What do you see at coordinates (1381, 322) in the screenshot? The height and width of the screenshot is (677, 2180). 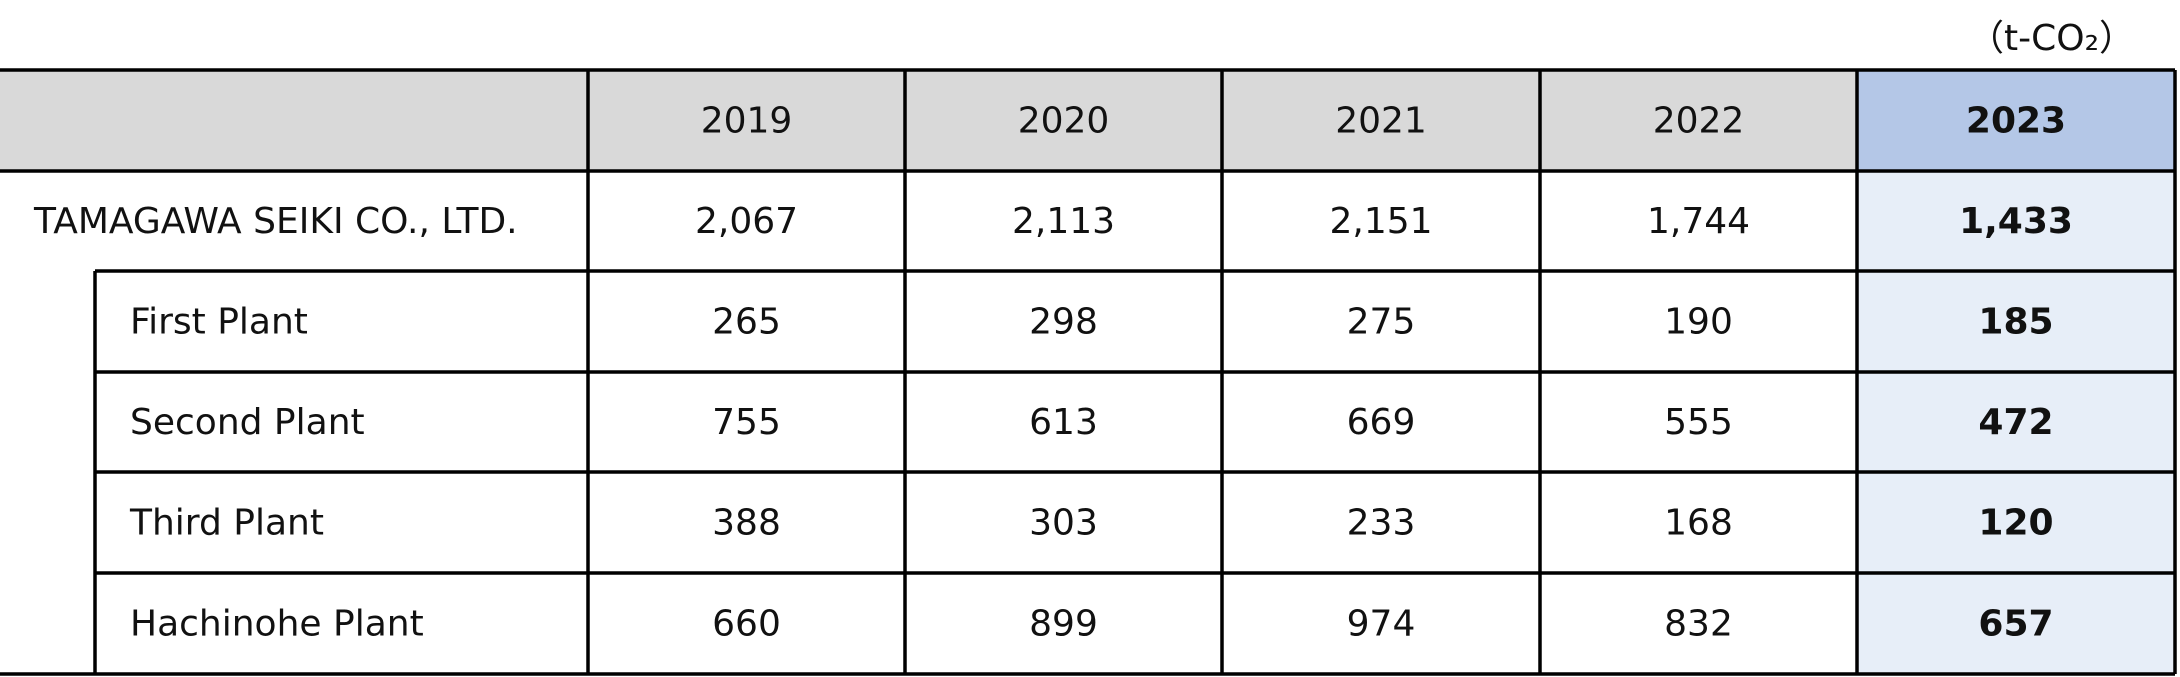 I see `cell-value: 275` at bounding box center [1381, 322].